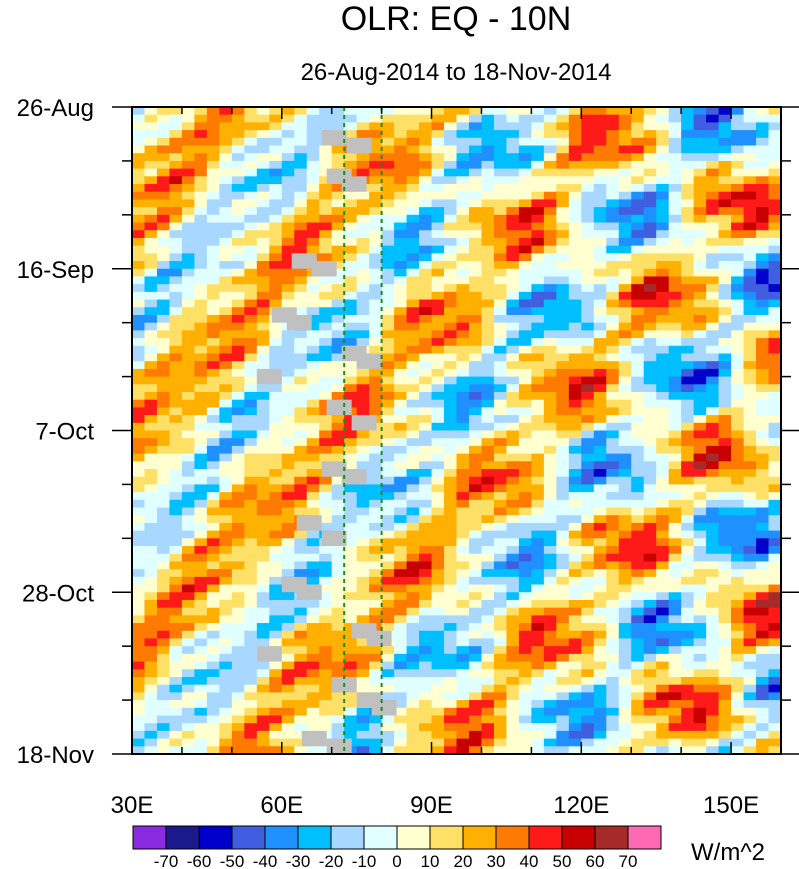 Image resolution: width=799 pixels, height=869 pixels. Describe the element at coordinates (314, 738) in the screenshot. I see `missing-patch` at that location.